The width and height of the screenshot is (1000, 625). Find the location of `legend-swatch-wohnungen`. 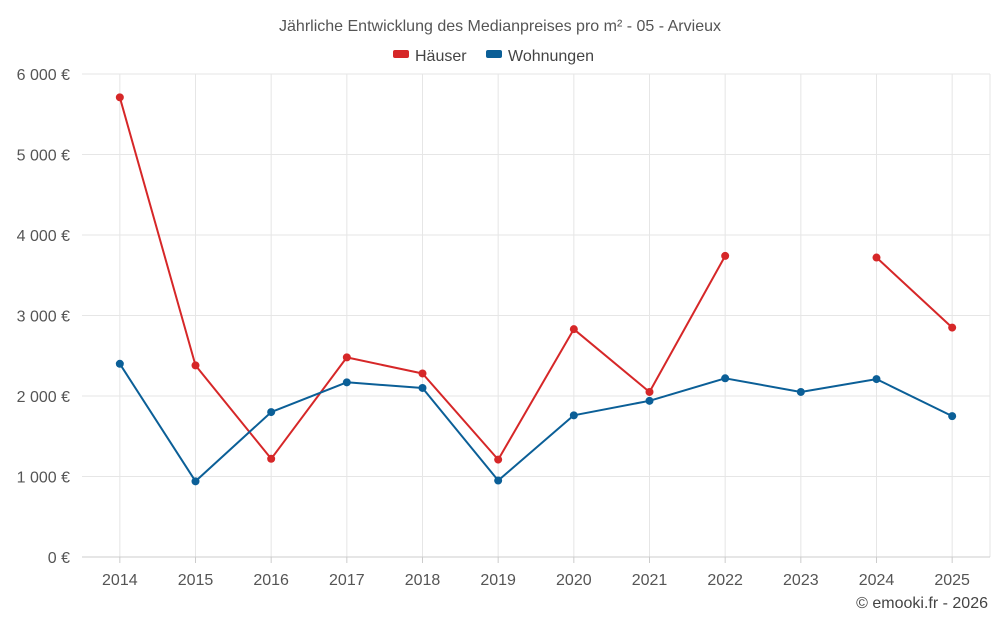

legend-swatch-wohnungen is located at coordinates (494, 54).